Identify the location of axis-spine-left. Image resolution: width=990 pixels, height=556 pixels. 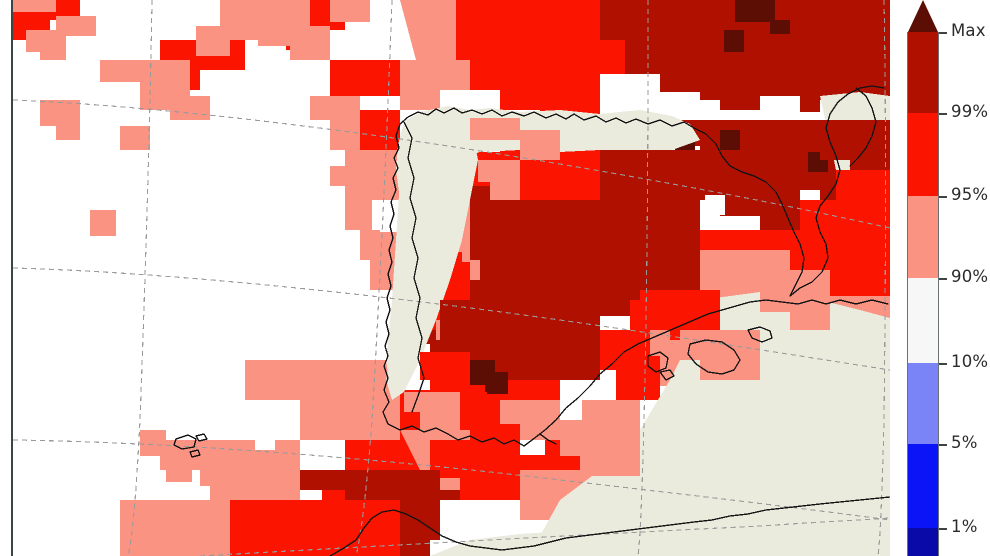
(12, 278).